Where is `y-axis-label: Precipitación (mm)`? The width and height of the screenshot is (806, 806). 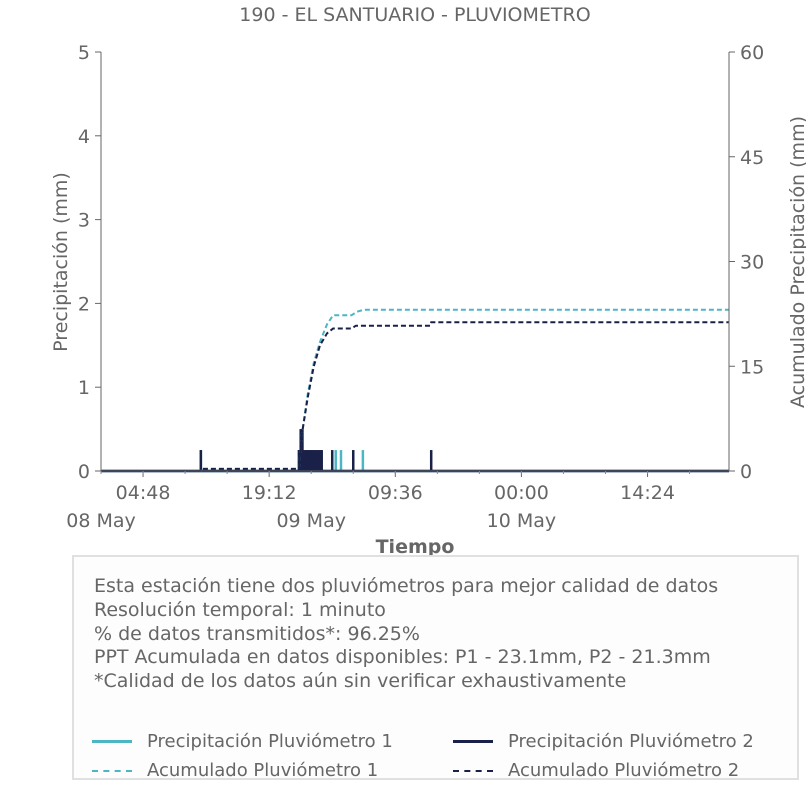
y-axis-label: Precipitación (mm) is located at coordinates (61, 262).